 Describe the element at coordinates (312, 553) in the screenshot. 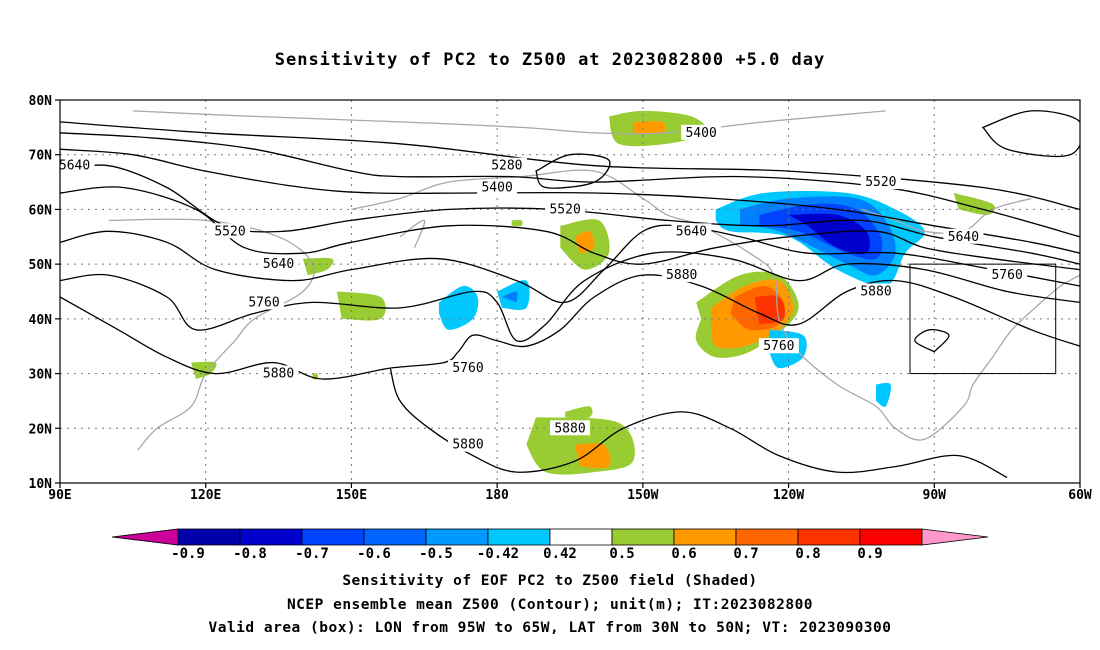

I see `colorbar-label: -0.7` at that location.